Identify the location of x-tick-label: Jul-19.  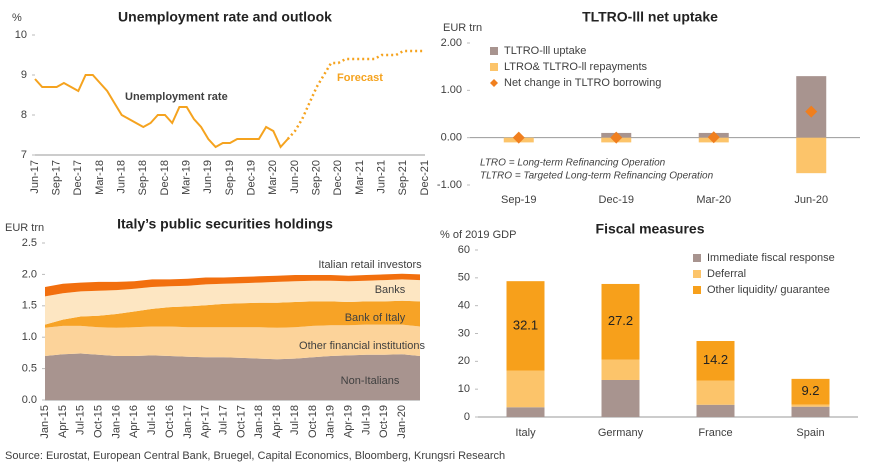
(366, 420).